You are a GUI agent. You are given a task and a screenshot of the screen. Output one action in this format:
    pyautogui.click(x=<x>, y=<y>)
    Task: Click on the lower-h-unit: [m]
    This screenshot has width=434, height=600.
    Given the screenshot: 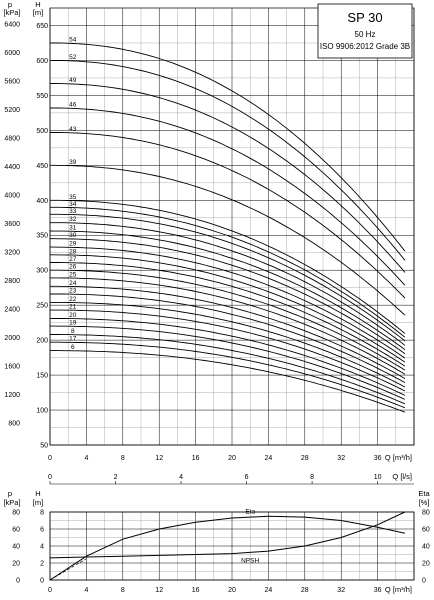 What is the action you would take?
    pyautogui.click(x=38, y=502)
    